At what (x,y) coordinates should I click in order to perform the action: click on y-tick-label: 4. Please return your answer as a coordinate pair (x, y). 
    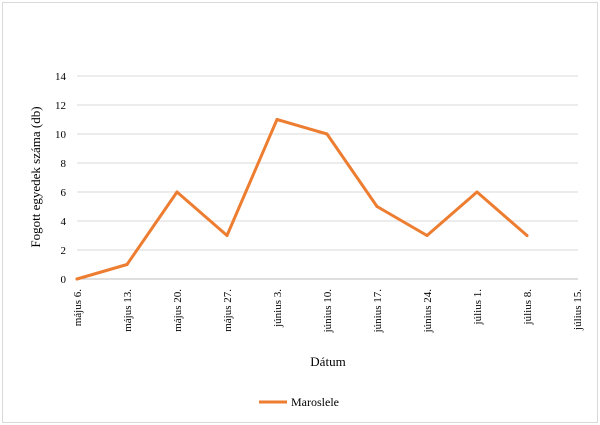
    Looking at the image, I should click on (64, 222).